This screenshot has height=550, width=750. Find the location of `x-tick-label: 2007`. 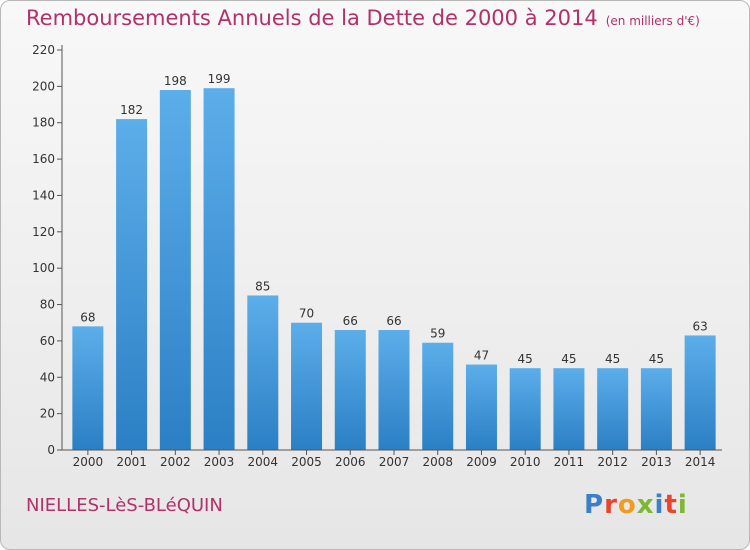

x-tick-label: 2007 is located at coordinates (394, 462).